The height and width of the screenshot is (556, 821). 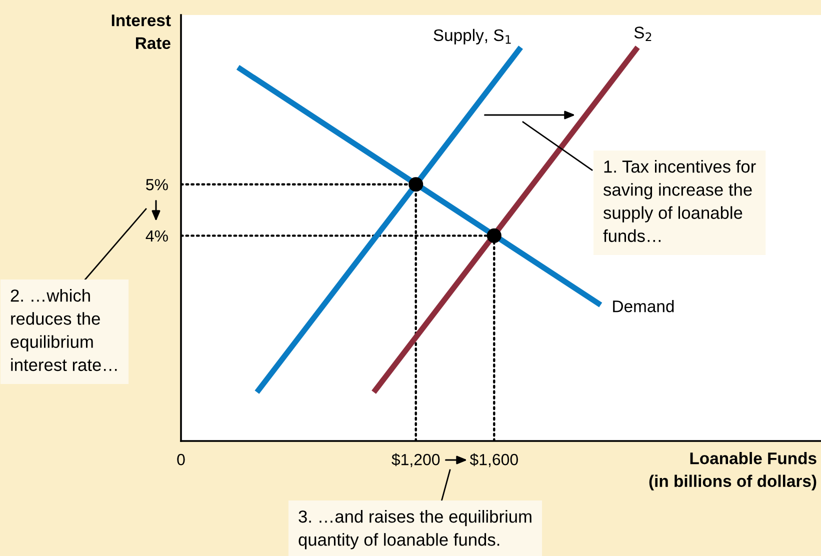 I want to click on y-tick-label: 4%, so click(x=157, y=236).